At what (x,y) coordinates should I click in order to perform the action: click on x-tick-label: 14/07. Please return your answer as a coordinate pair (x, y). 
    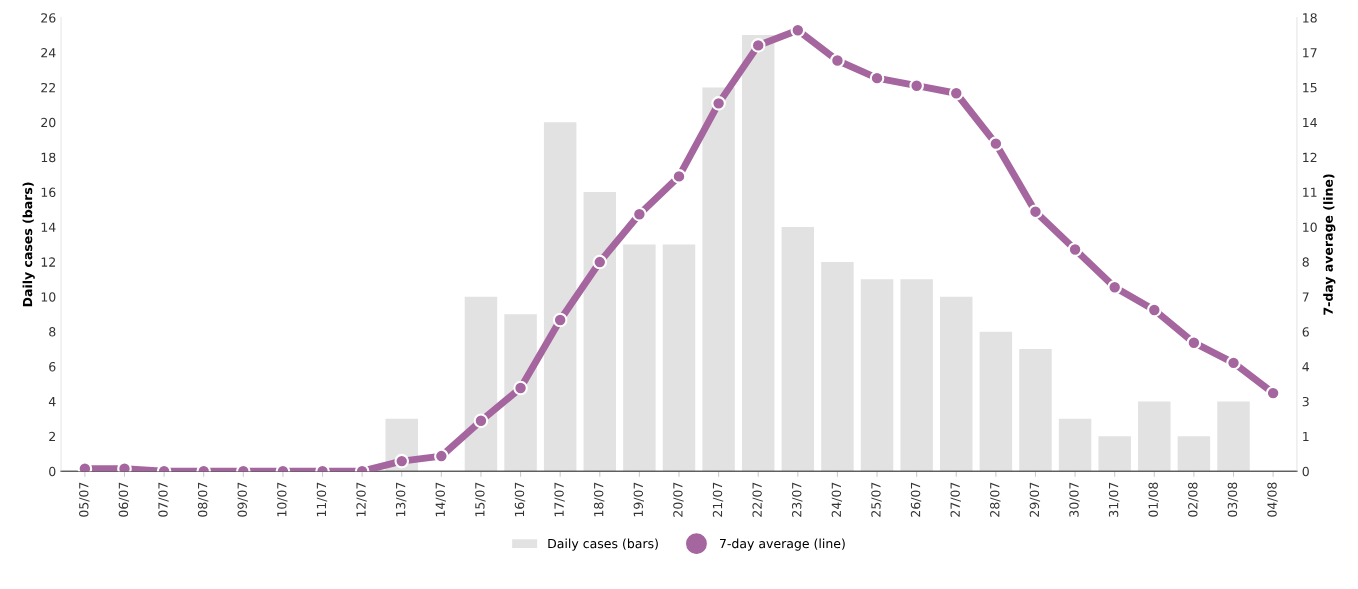
    Looking at the image, I should click on (440, 499).